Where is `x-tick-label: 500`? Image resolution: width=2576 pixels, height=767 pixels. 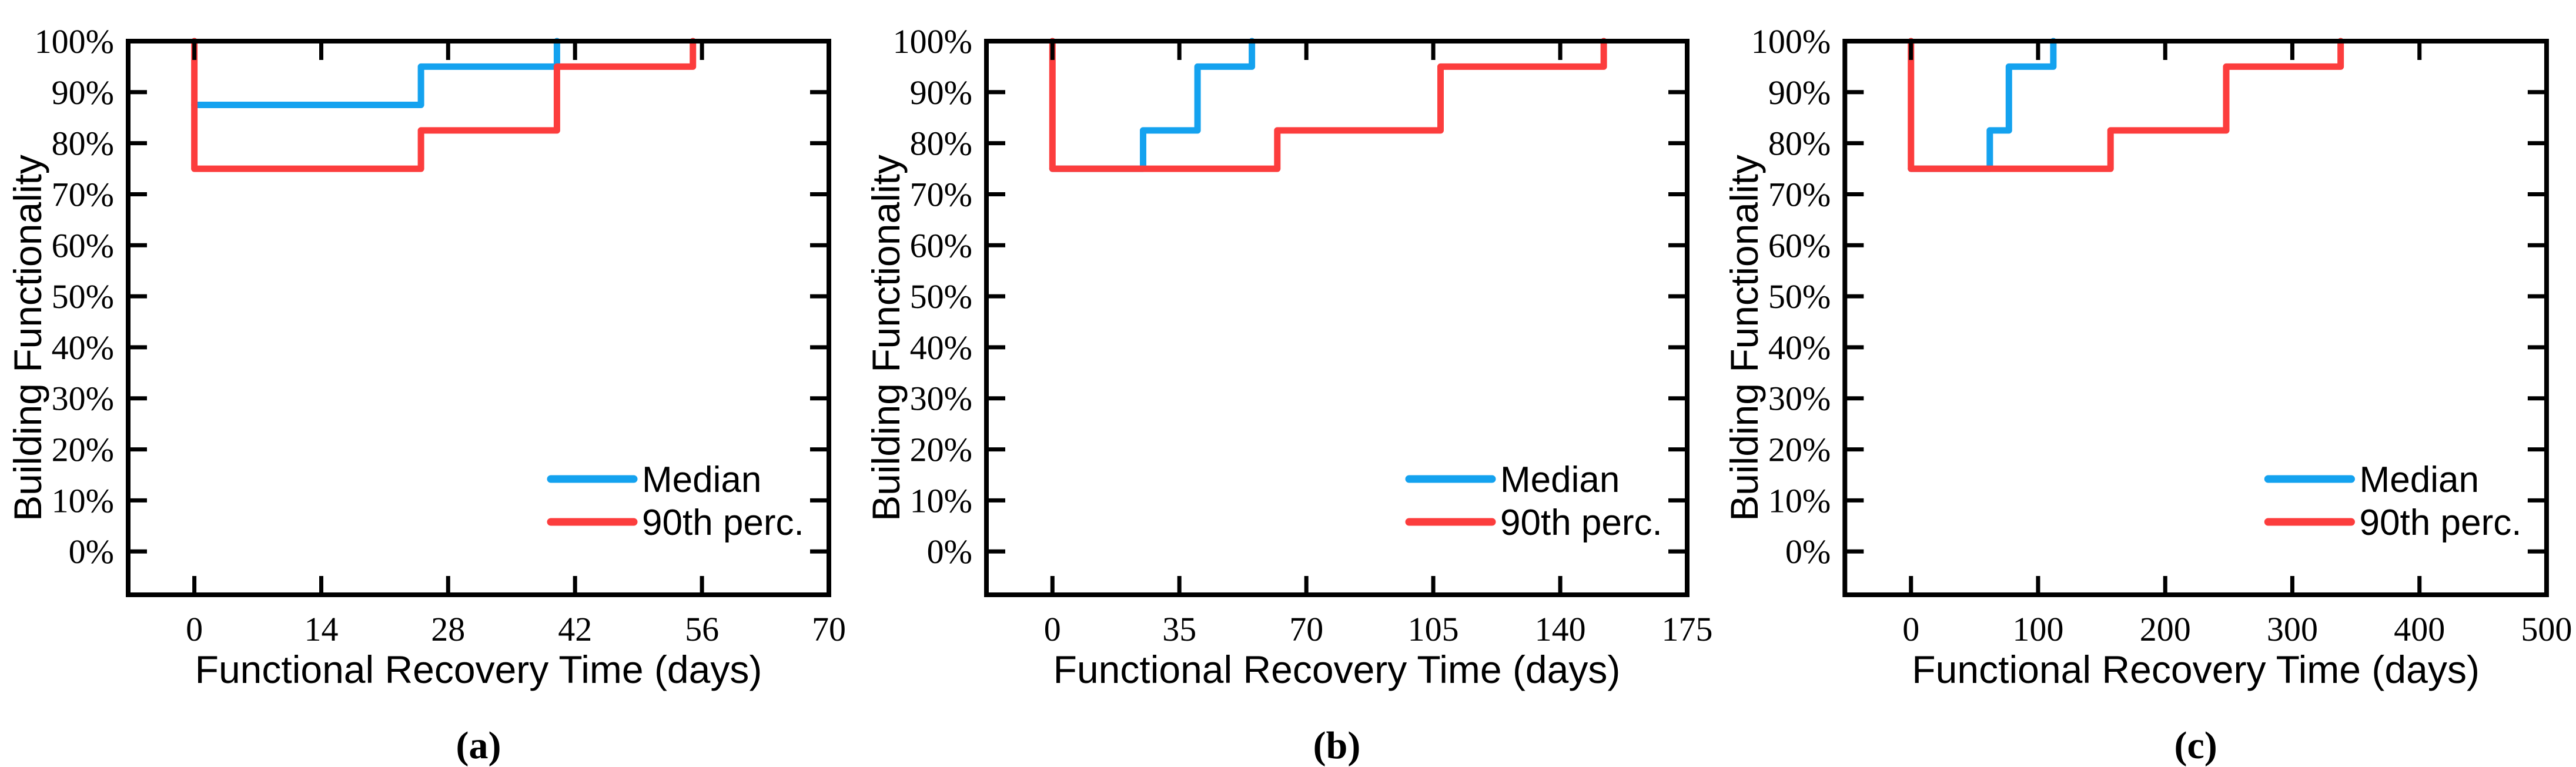
x-tick-label: 500 is located at coordinates (2546, 629).